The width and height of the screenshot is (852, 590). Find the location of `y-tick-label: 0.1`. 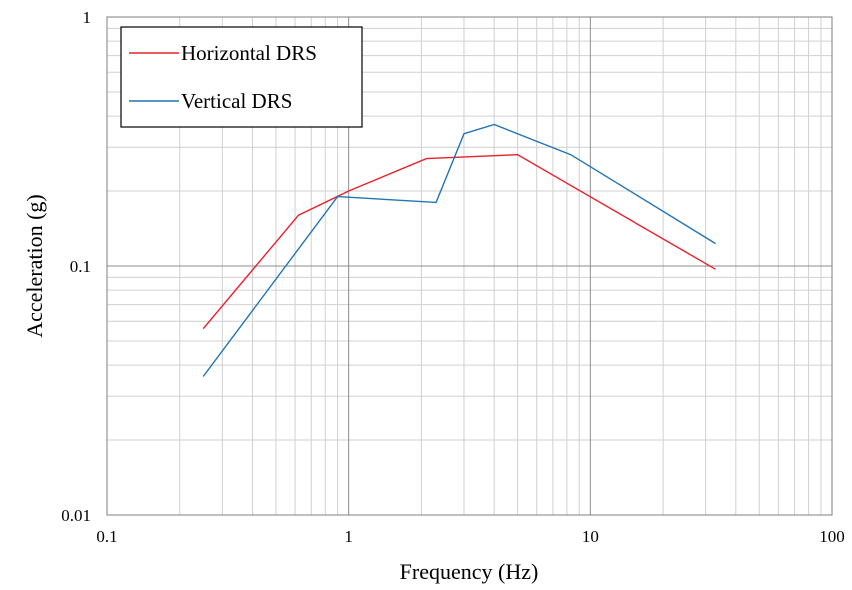

y-tick-label: 0.1 is located at coordinates (80, 266).